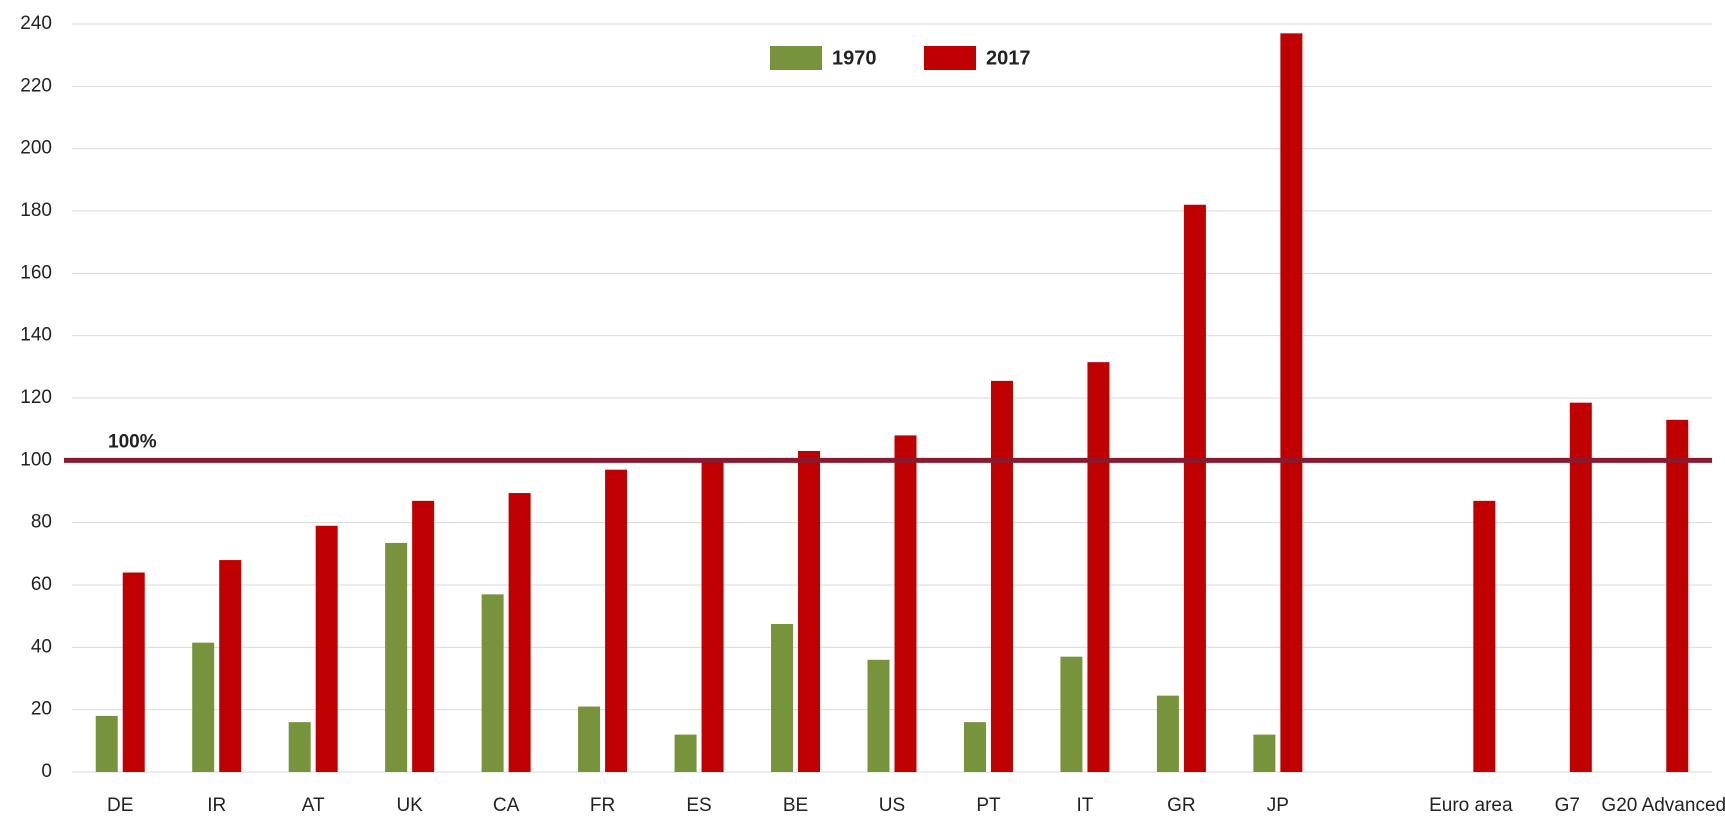 Image resolution: width=1725 pixels, height=818 pixels. I want to click on y-tick-label: 20, so click(41, 709).